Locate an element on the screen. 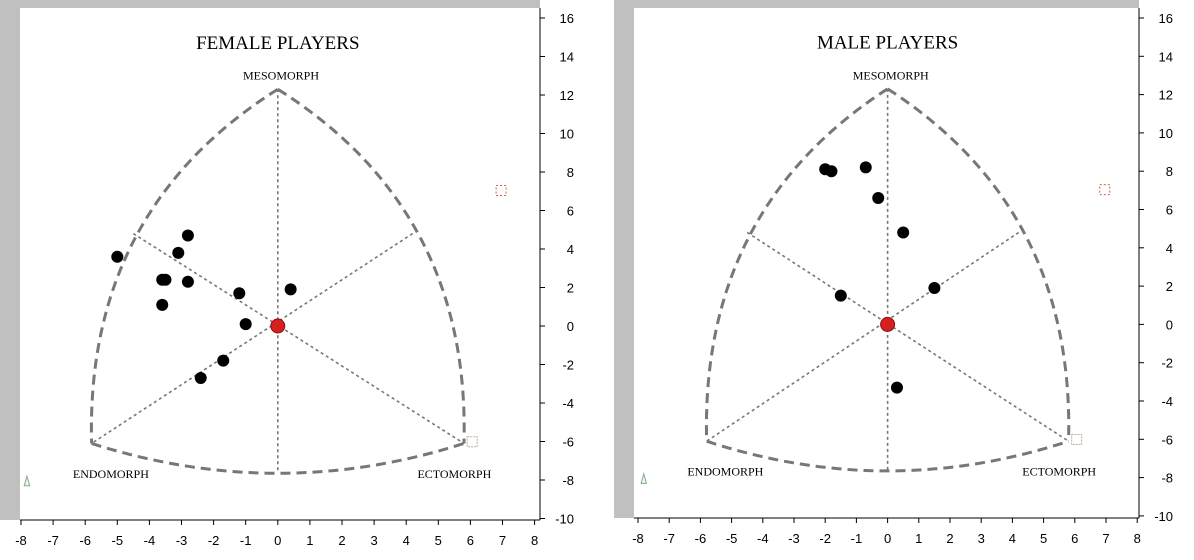  y-tick-label: 12 is located at coordinates (567, 95).